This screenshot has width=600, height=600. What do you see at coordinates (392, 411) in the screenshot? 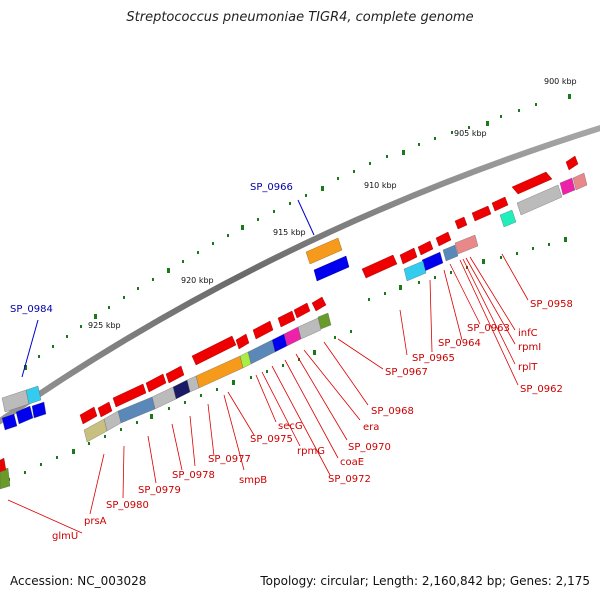
I see `gene-label: SP_0968` at bounding box center [392, 411].